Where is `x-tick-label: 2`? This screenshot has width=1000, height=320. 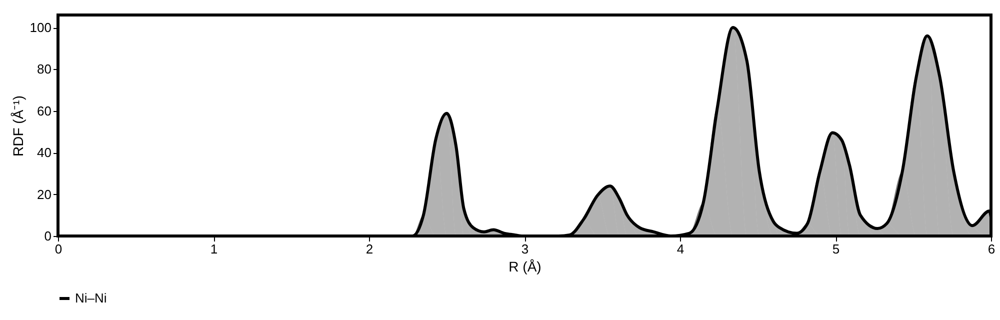 x-tick-label: 2 is located at coordinates (370, 249).